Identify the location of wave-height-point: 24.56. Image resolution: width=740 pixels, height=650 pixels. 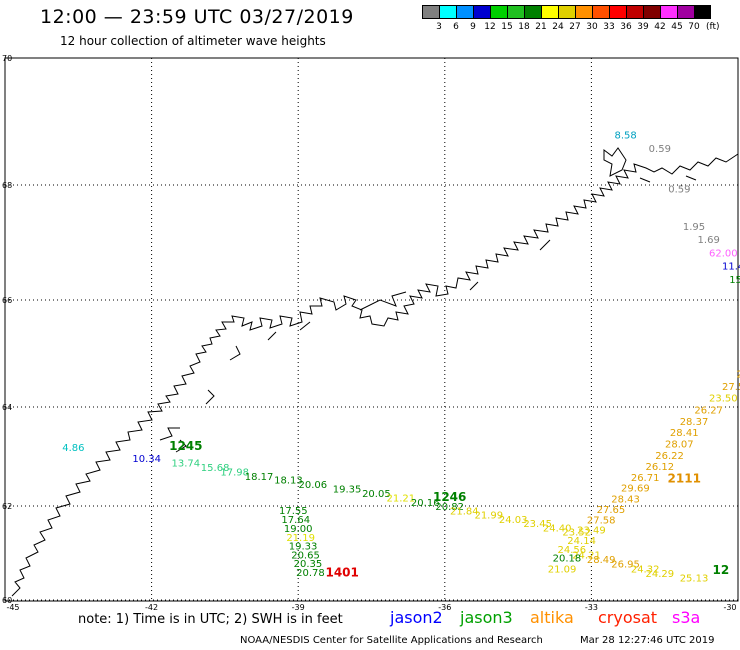
(572, 550).